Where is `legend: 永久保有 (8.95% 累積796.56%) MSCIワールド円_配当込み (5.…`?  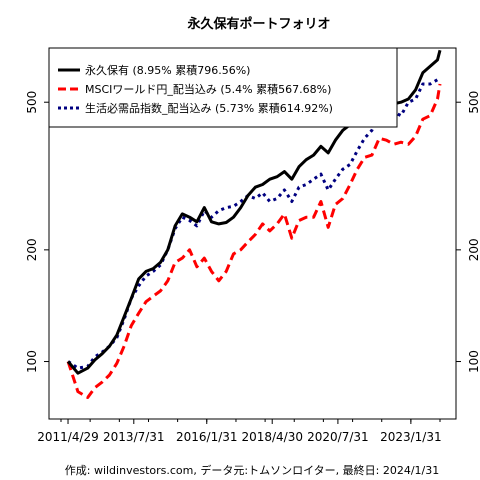 legend: 永久保有 (8.95% 累積796.56%) MSCIワールド円_配当込み (5.… is located at coordinates (223, 87).